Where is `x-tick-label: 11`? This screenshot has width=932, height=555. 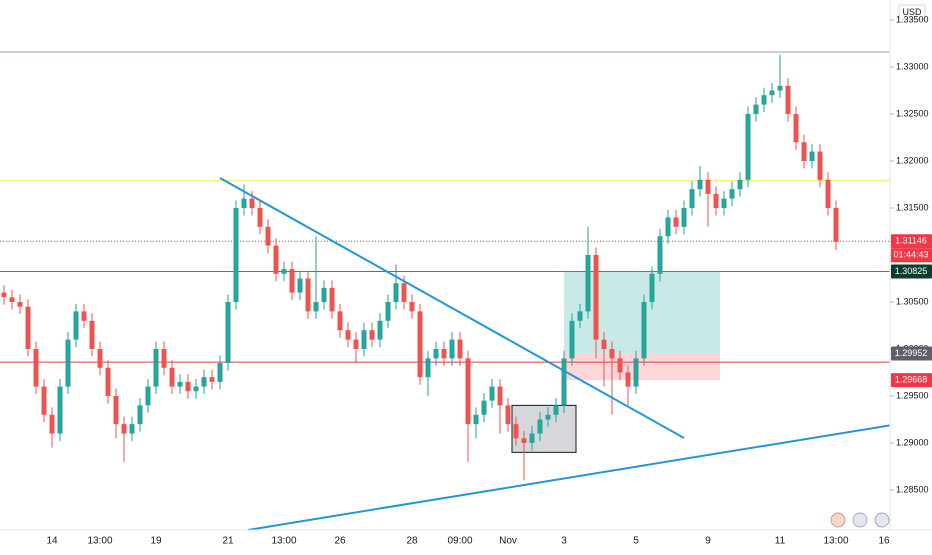
x-tick-label: 11 is located at coordinates (780, 541).